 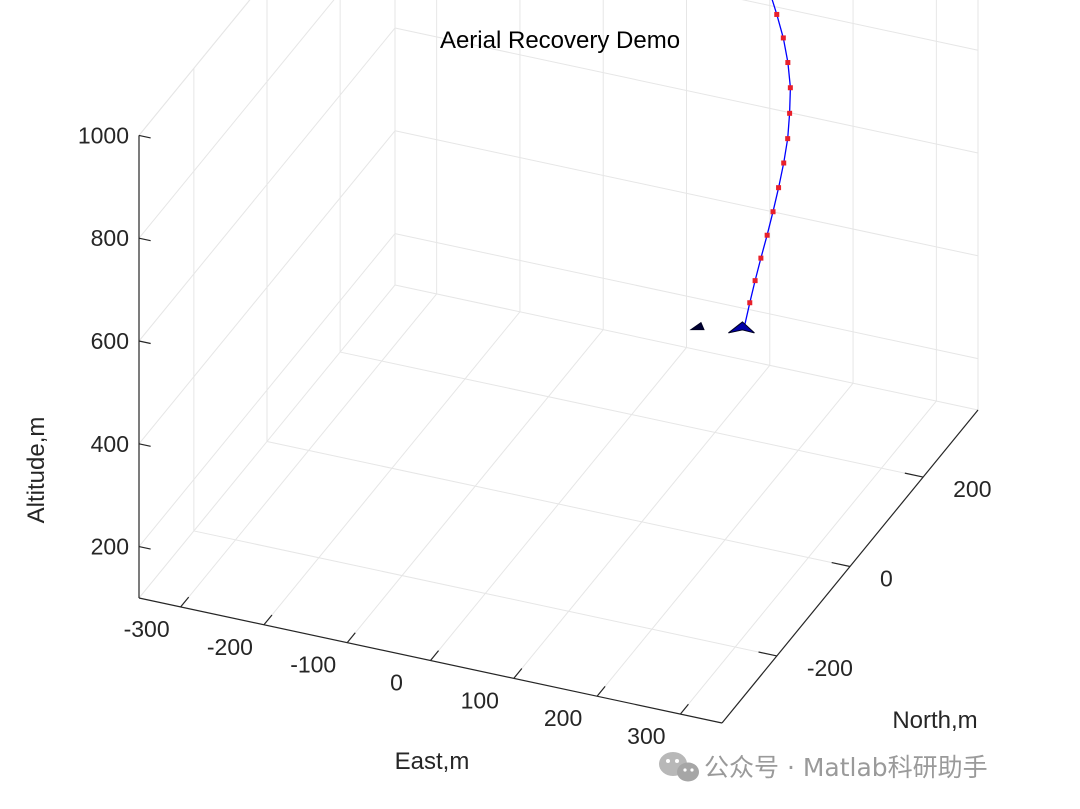 I want to click on y-tick-label: 0, so click(x=886, y=579).